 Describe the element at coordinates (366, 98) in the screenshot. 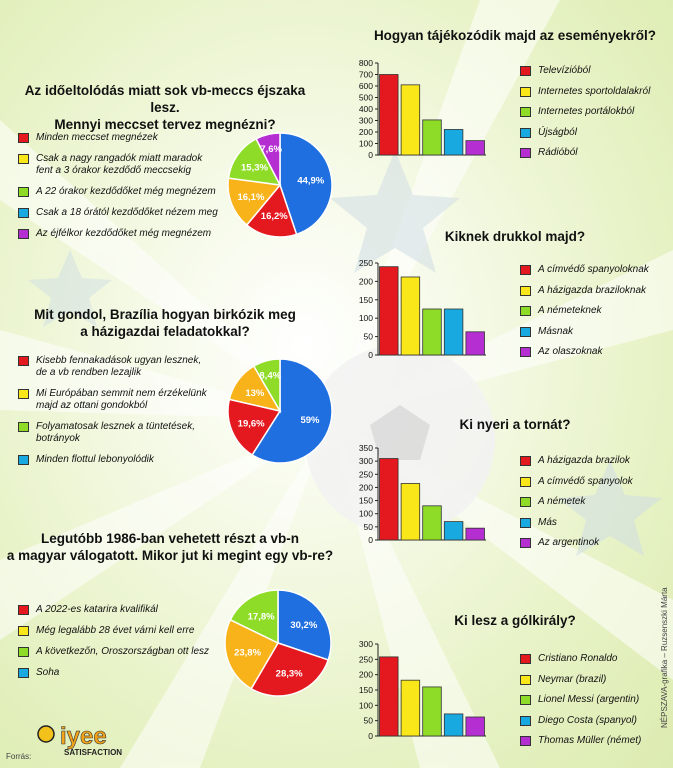

I see `y-tick-label: 500` at that location.